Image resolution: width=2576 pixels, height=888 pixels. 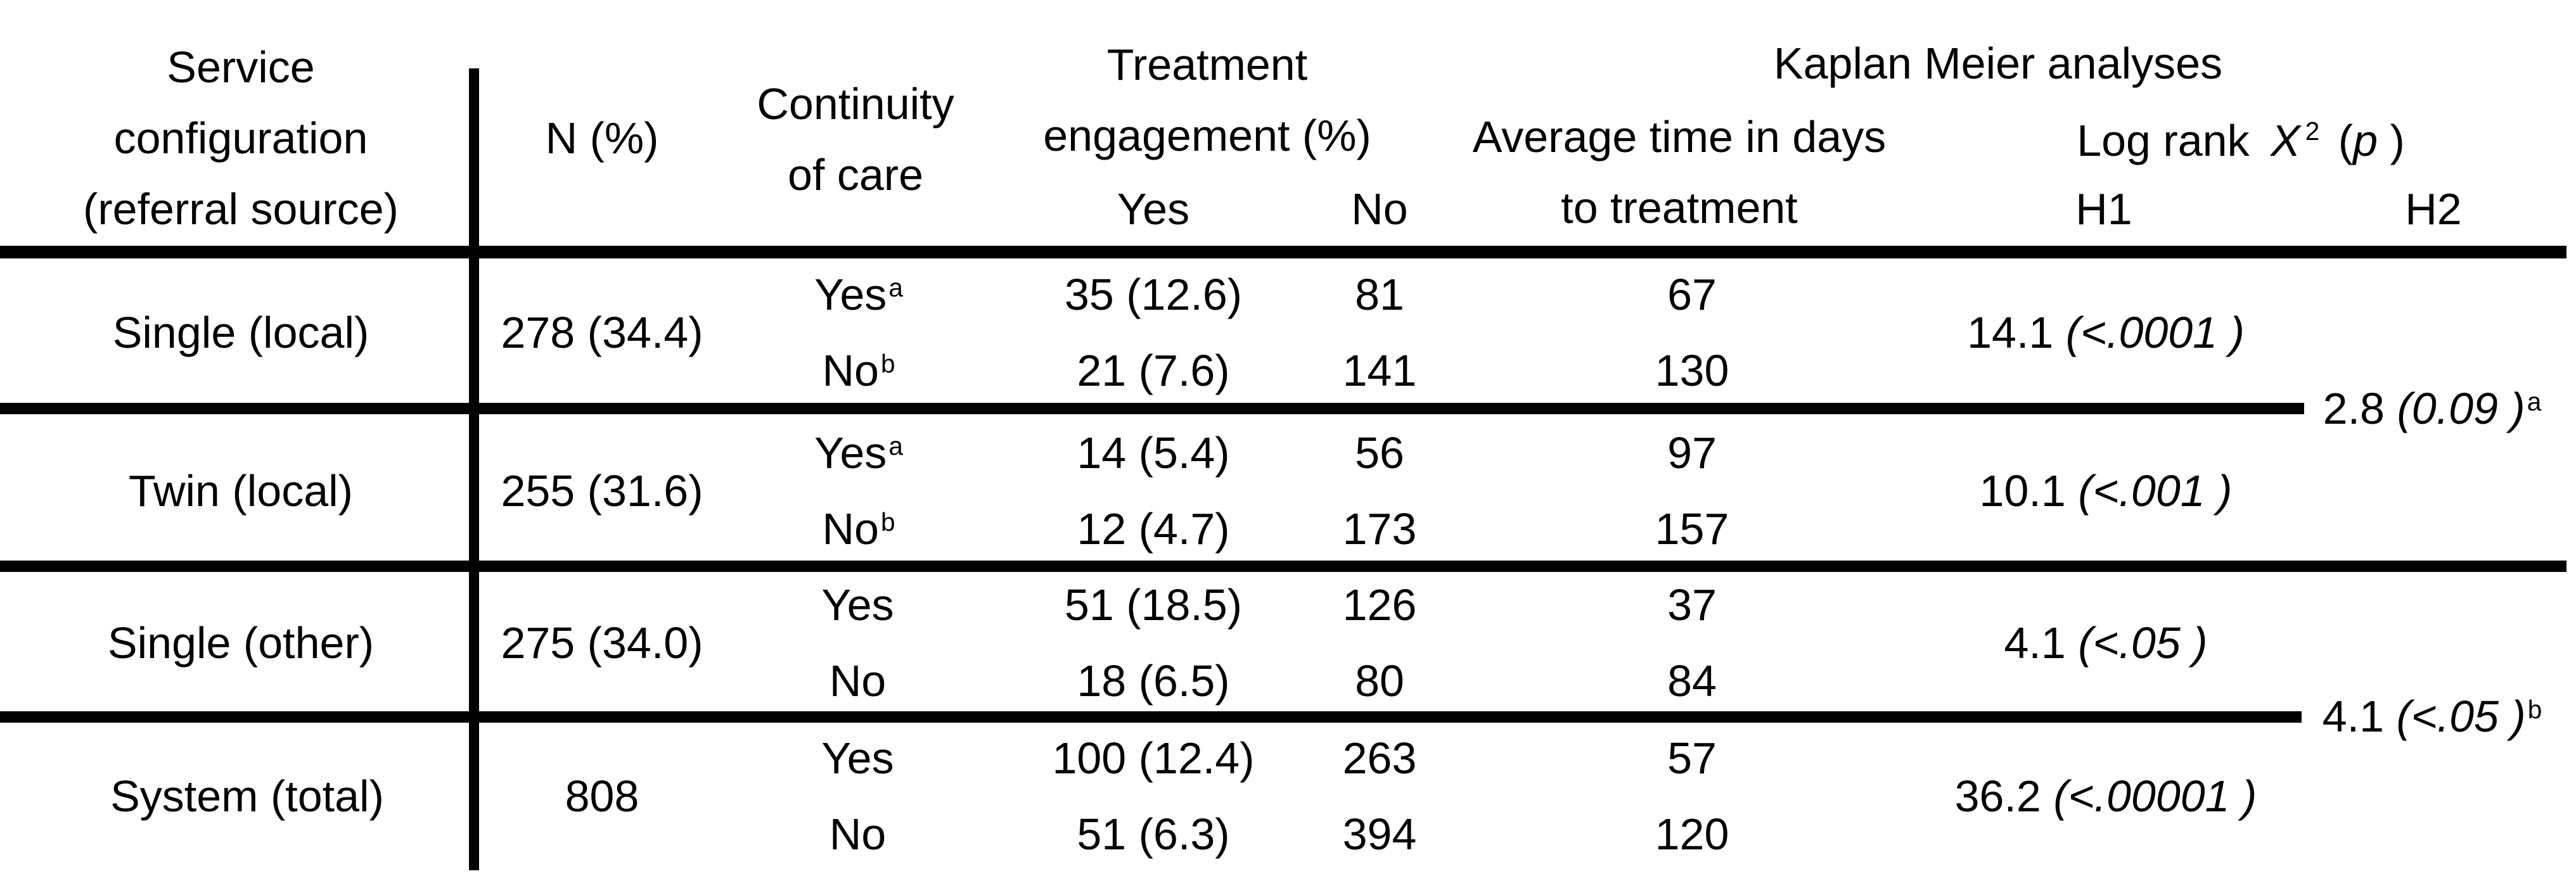 I want to click on header-n-pct: N (%), so click(x=602, y=138).